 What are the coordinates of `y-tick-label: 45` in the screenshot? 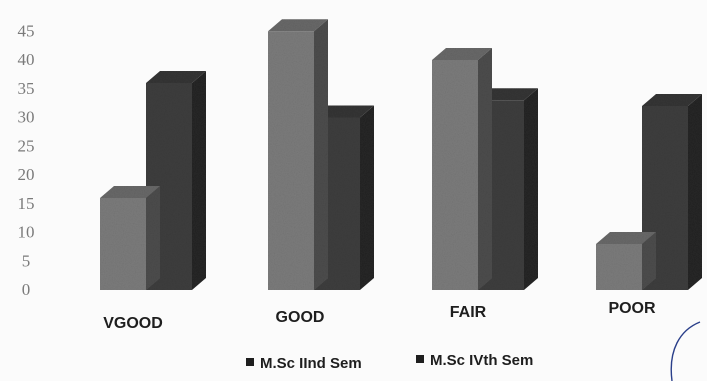 It's located at (26, 30).